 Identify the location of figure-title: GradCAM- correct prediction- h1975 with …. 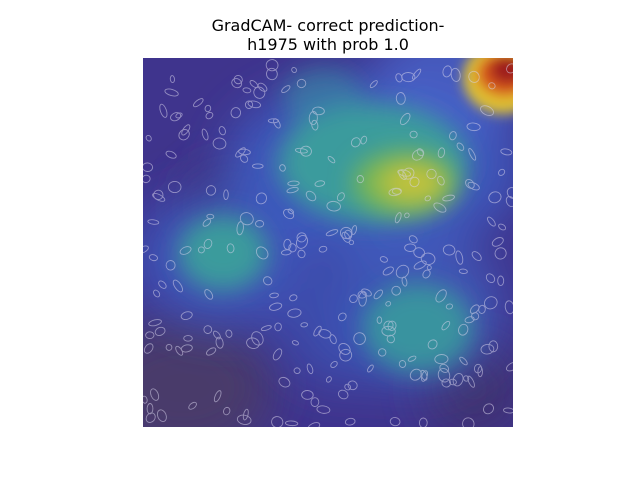
(320, 35).